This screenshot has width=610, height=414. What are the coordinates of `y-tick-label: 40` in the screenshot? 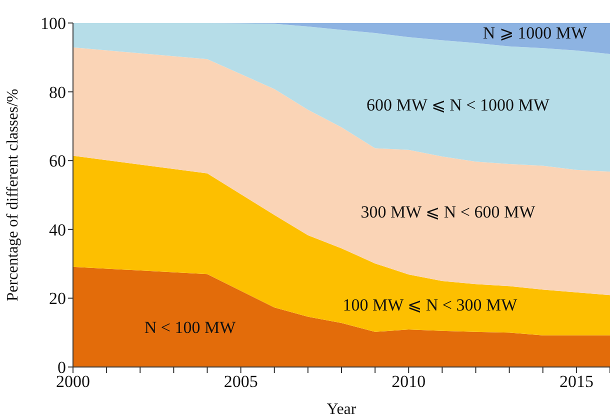 It's located at (57, 230).